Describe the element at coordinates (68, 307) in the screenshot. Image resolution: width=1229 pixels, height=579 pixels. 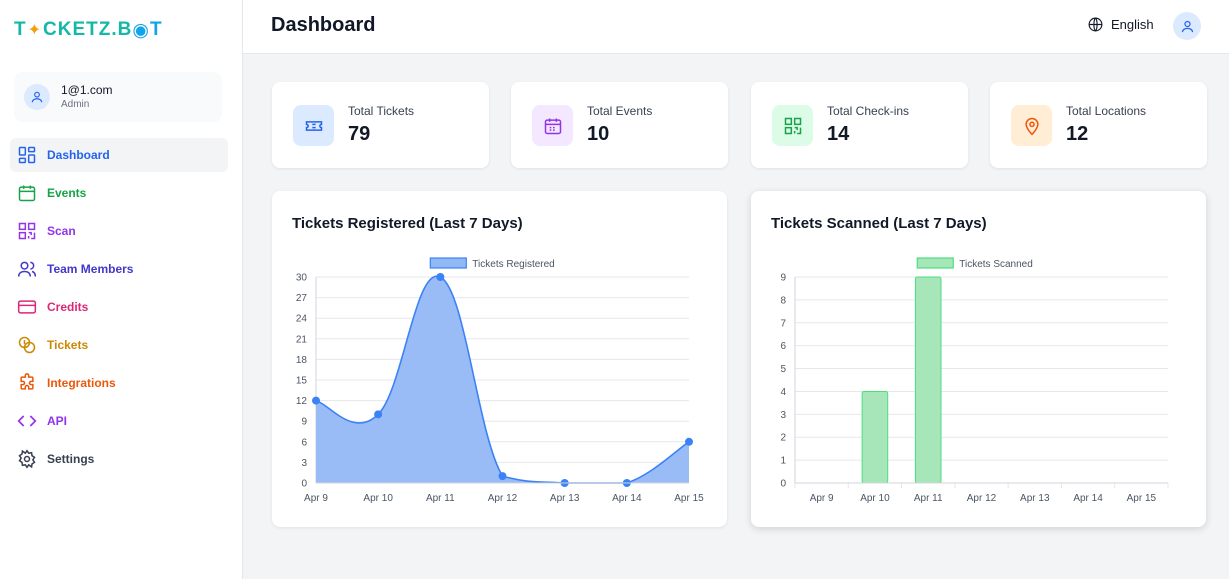
I see `sidebar-item-label: Credits` at that location.